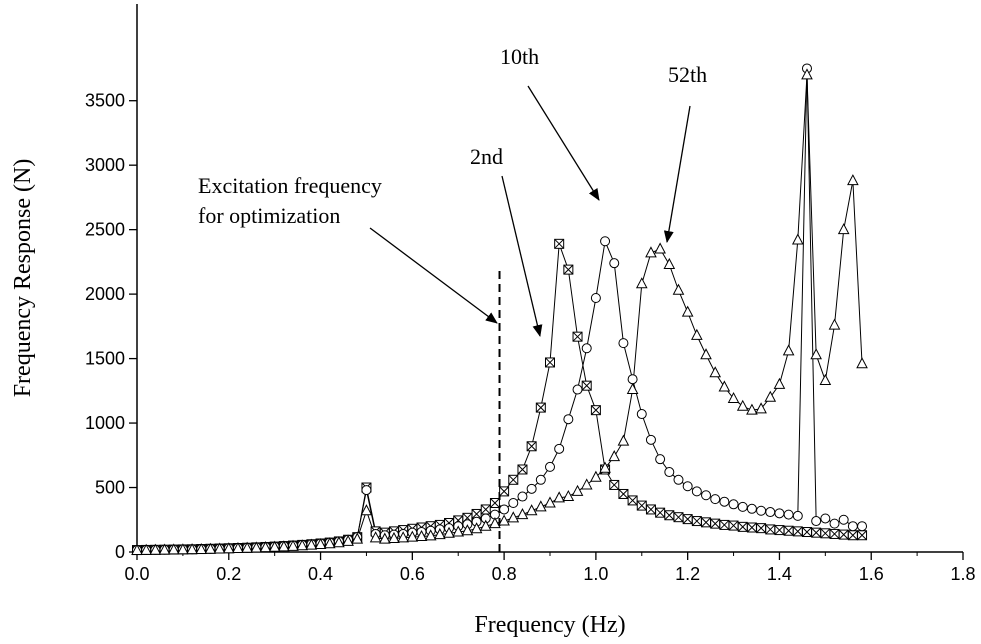 This screenshot has width=981, height=644. Describe the element at coordinates (105, 423) in the screenshot. I see `y-tick-label: 1000` at that location.